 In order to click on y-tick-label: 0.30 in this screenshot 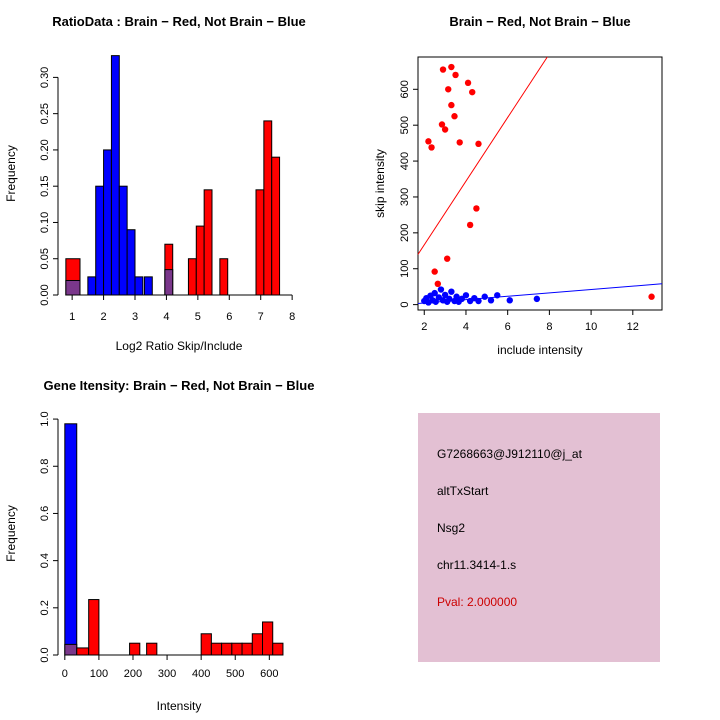, I will do `click(45, 77)`.